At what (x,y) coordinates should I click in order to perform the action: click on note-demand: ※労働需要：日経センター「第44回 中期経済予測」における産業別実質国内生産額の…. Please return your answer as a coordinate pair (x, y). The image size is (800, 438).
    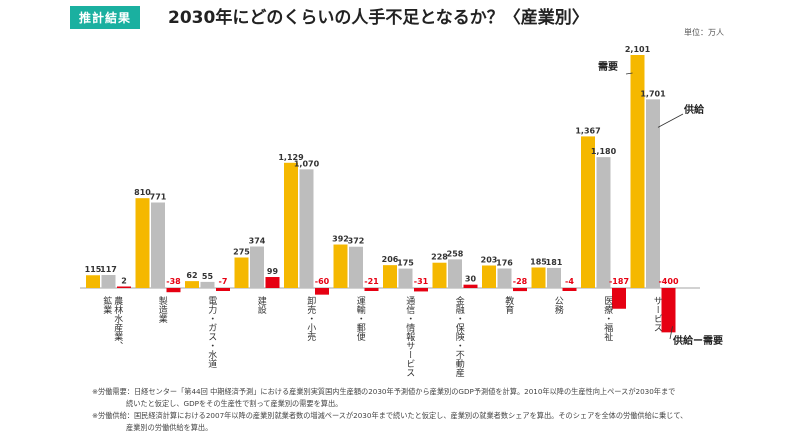
    Looking at the image, I should click on (412, 392).